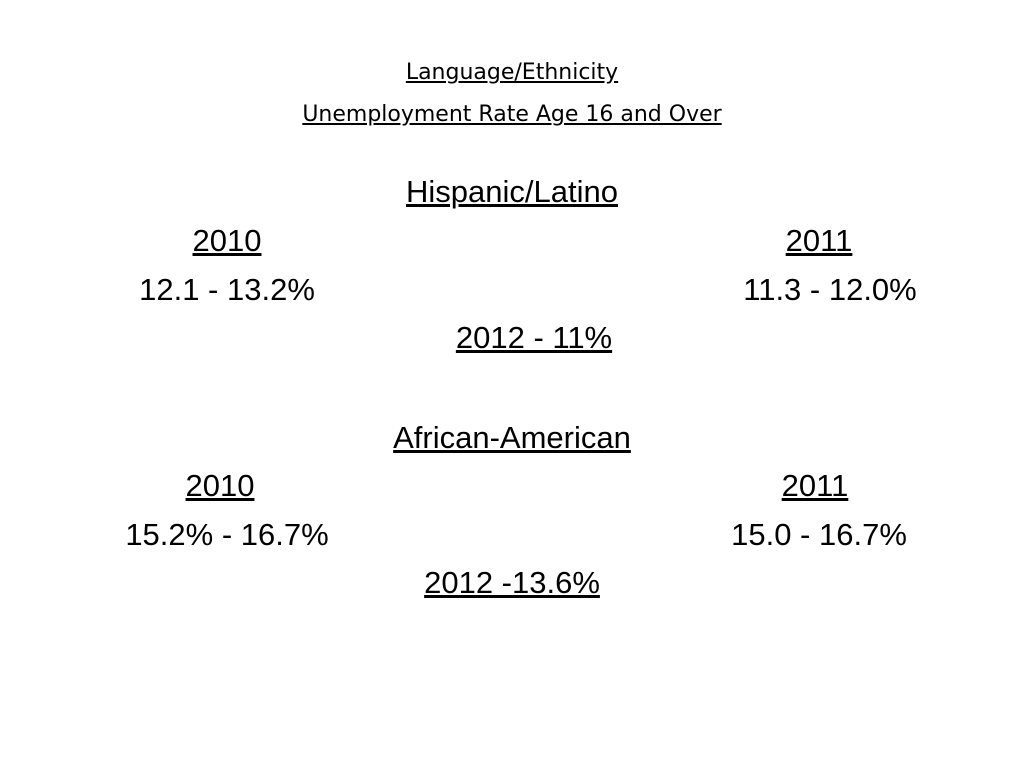 The image size is (1024, 768). I want to click on section-heading: Hispanic/Latino, so click(512, 191).